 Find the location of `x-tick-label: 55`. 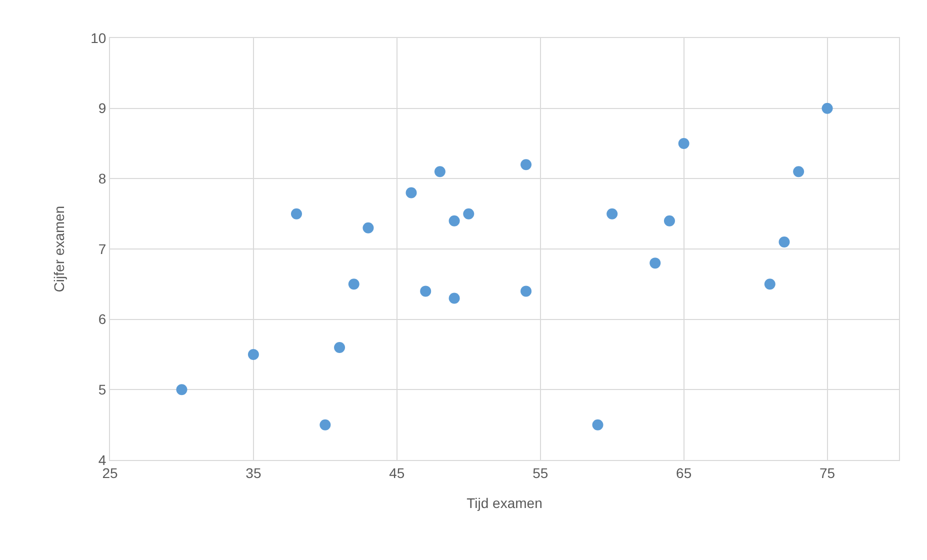

x-tick-label: 55 is located at coordinates (540, 472).